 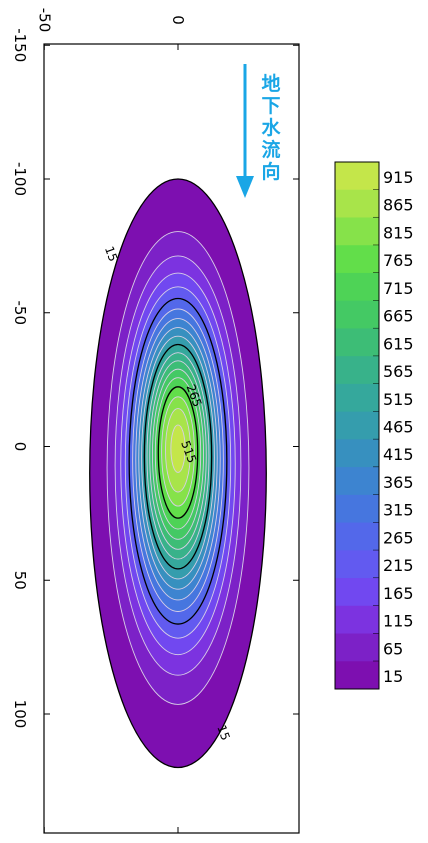 I want to click on legend-frame, so click(x=357, y=425).